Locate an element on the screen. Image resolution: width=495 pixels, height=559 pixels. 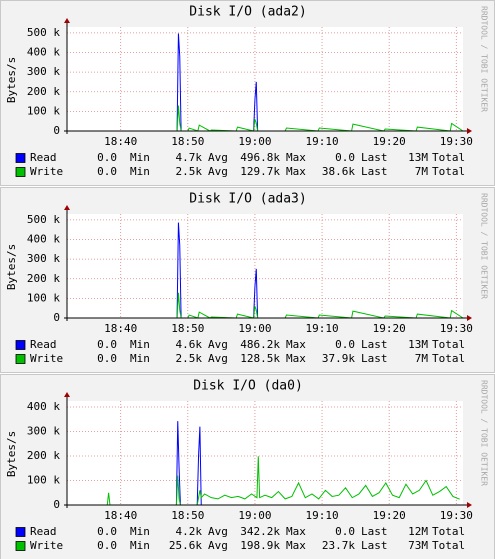
chart-title: Disk I/O (ada2) is located at coordinates (247, 12).